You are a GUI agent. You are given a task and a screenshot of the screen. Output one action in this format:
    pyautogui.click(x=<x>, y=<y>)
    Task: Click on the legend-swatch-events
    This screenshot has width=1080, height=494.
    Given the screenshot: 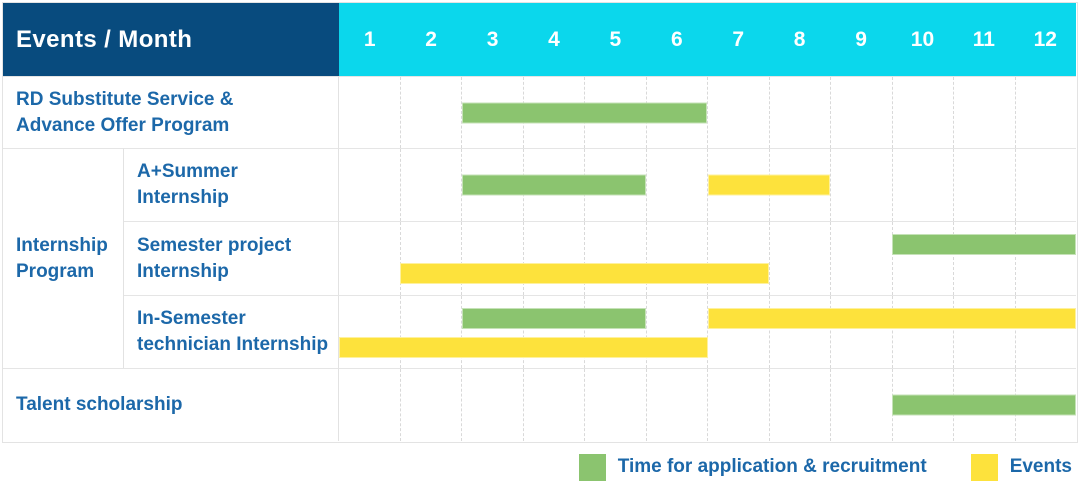 What is the action you would take?
    pyautogui.click(x=984, y=467)
    